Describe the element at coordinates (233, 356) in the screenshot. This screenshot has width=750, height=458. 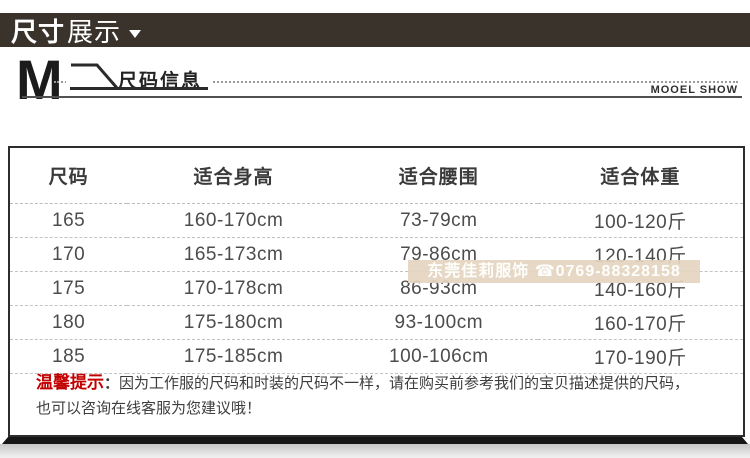
I see `table-cell: 175-185cm` at that location.